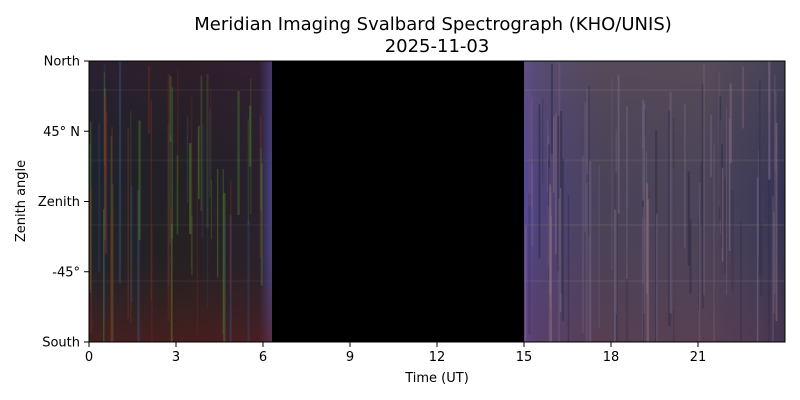  I want to click on x-axis-label: Time (UT), so click(436, 378).